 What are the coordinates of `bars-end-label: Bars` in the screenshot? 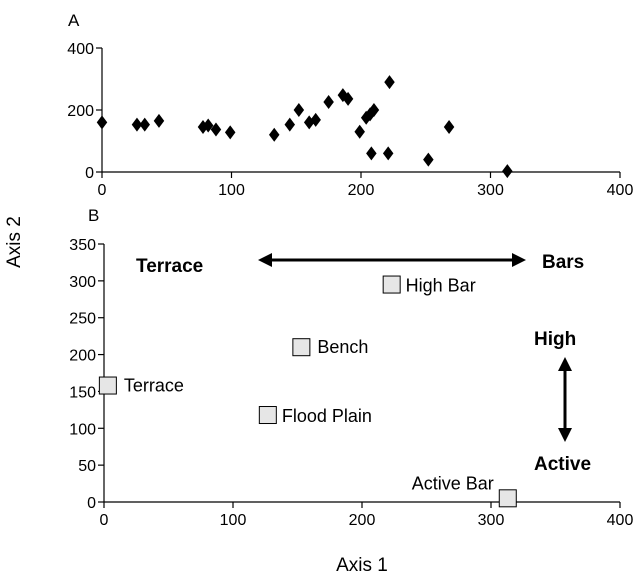 It's located at (563, 262).